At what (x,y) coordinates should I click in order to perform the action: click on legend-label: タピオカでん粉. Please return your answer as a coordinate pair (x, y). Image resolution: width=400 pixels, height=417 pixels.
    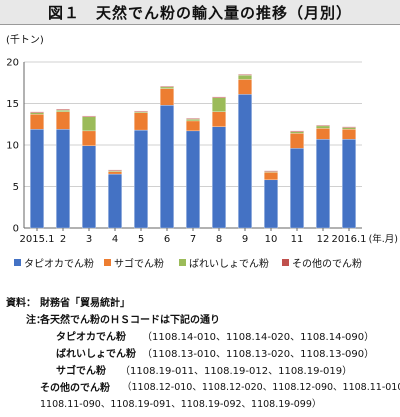
    Looking at the image, I should click on (59, 263).